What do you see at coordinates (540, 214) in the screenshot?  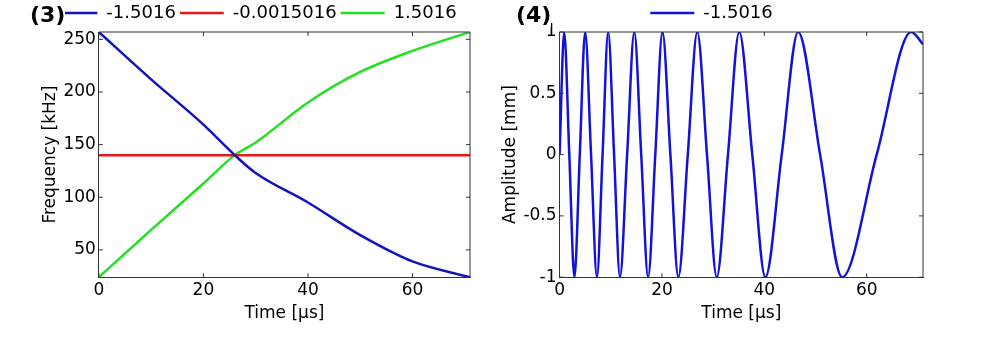 I see `y-tick-label: -0.5` at bounding box center [540, 214].